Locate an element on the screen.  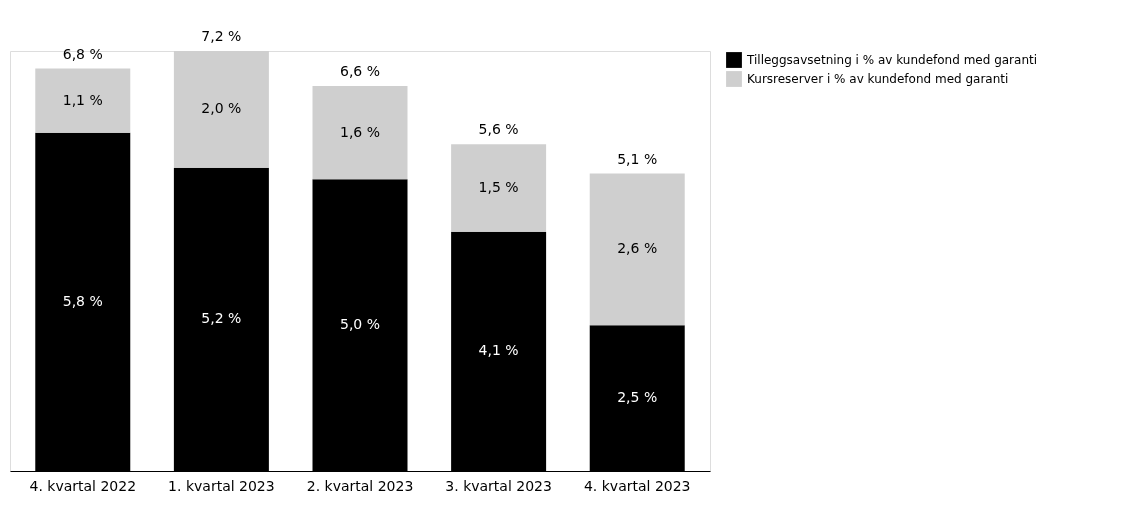
data-label: 2,6 % is located at coordinates (637, 248).